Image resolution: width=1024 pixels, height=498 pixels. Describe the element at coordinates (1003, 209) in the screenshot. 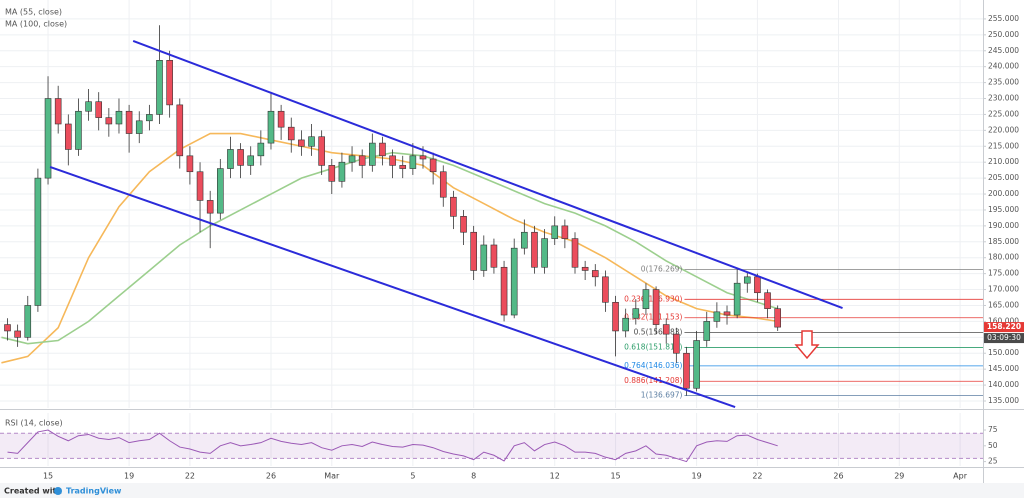

I see `y-tick-label: 195.000` at that location.